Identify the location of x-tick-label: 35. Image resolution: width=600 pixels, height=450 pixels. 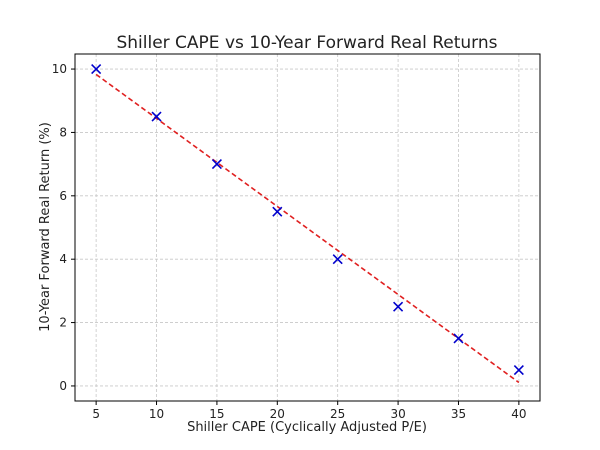
(458, 414).